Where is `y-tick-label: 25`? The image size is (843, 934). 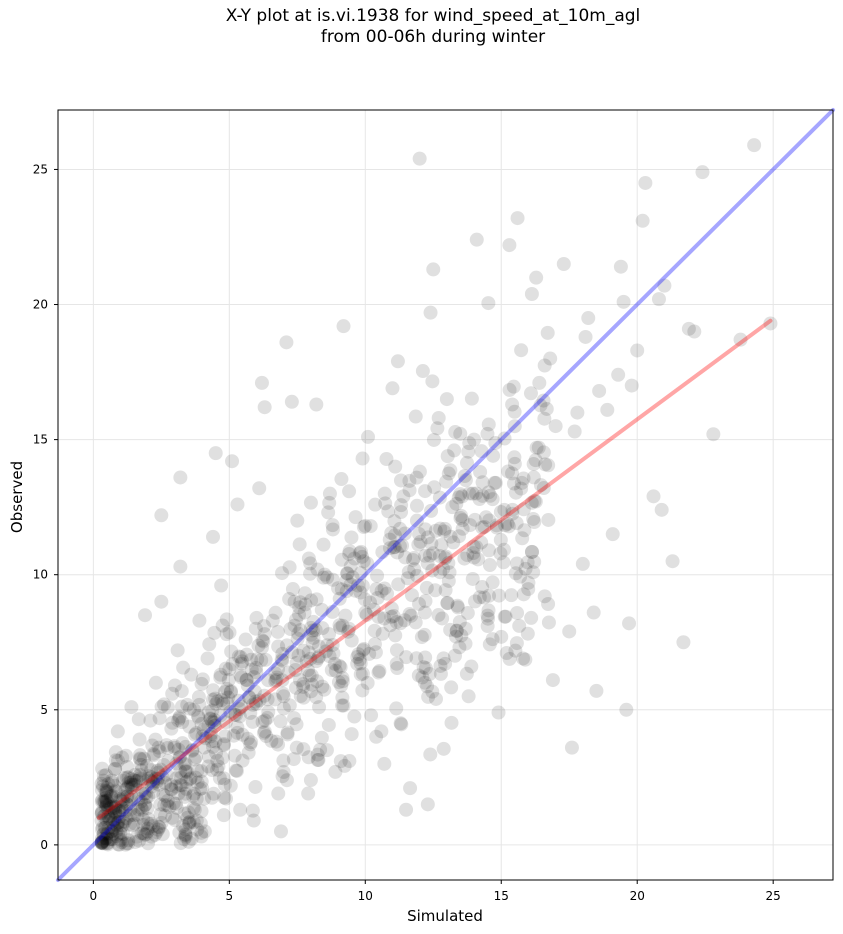 y-tick-label: 25 is located at coordinates (40, 169).